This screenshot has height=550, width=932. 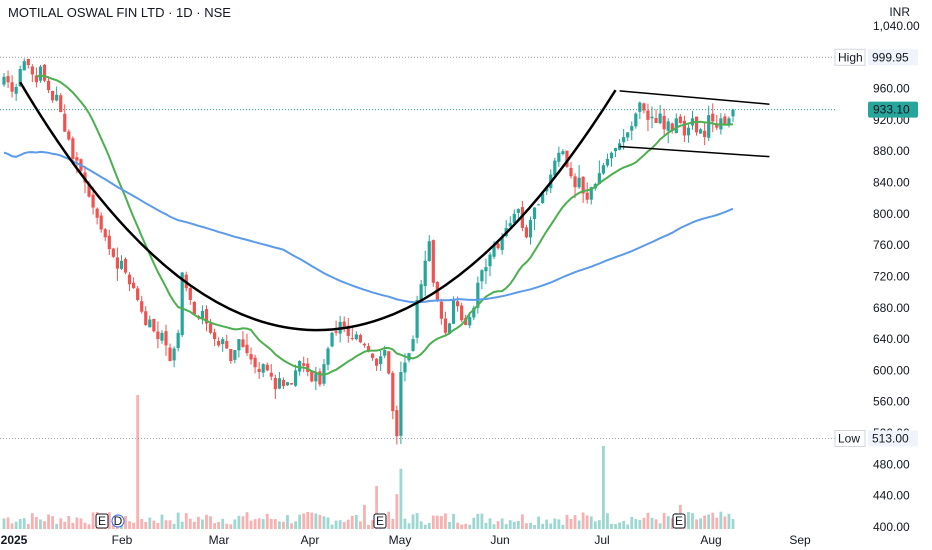 I want to click on price-tick-label: 600.00, so click(x=891, y=370).